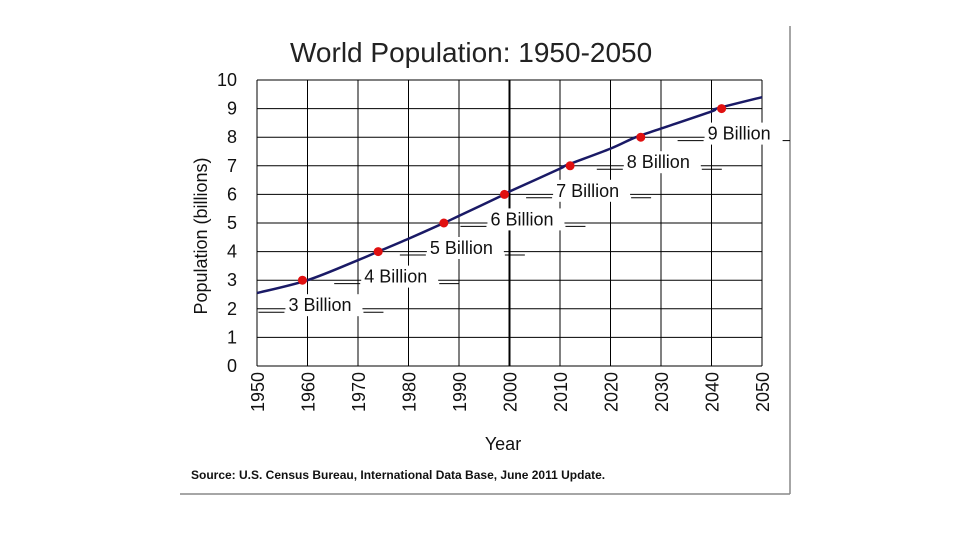 Image resolution: width=960 pixels, height=540 pixels. What do you see at coordinates (232, 166) in the screenshot?
I see `y-tick-label: 7` at bounding box center [232, 166].